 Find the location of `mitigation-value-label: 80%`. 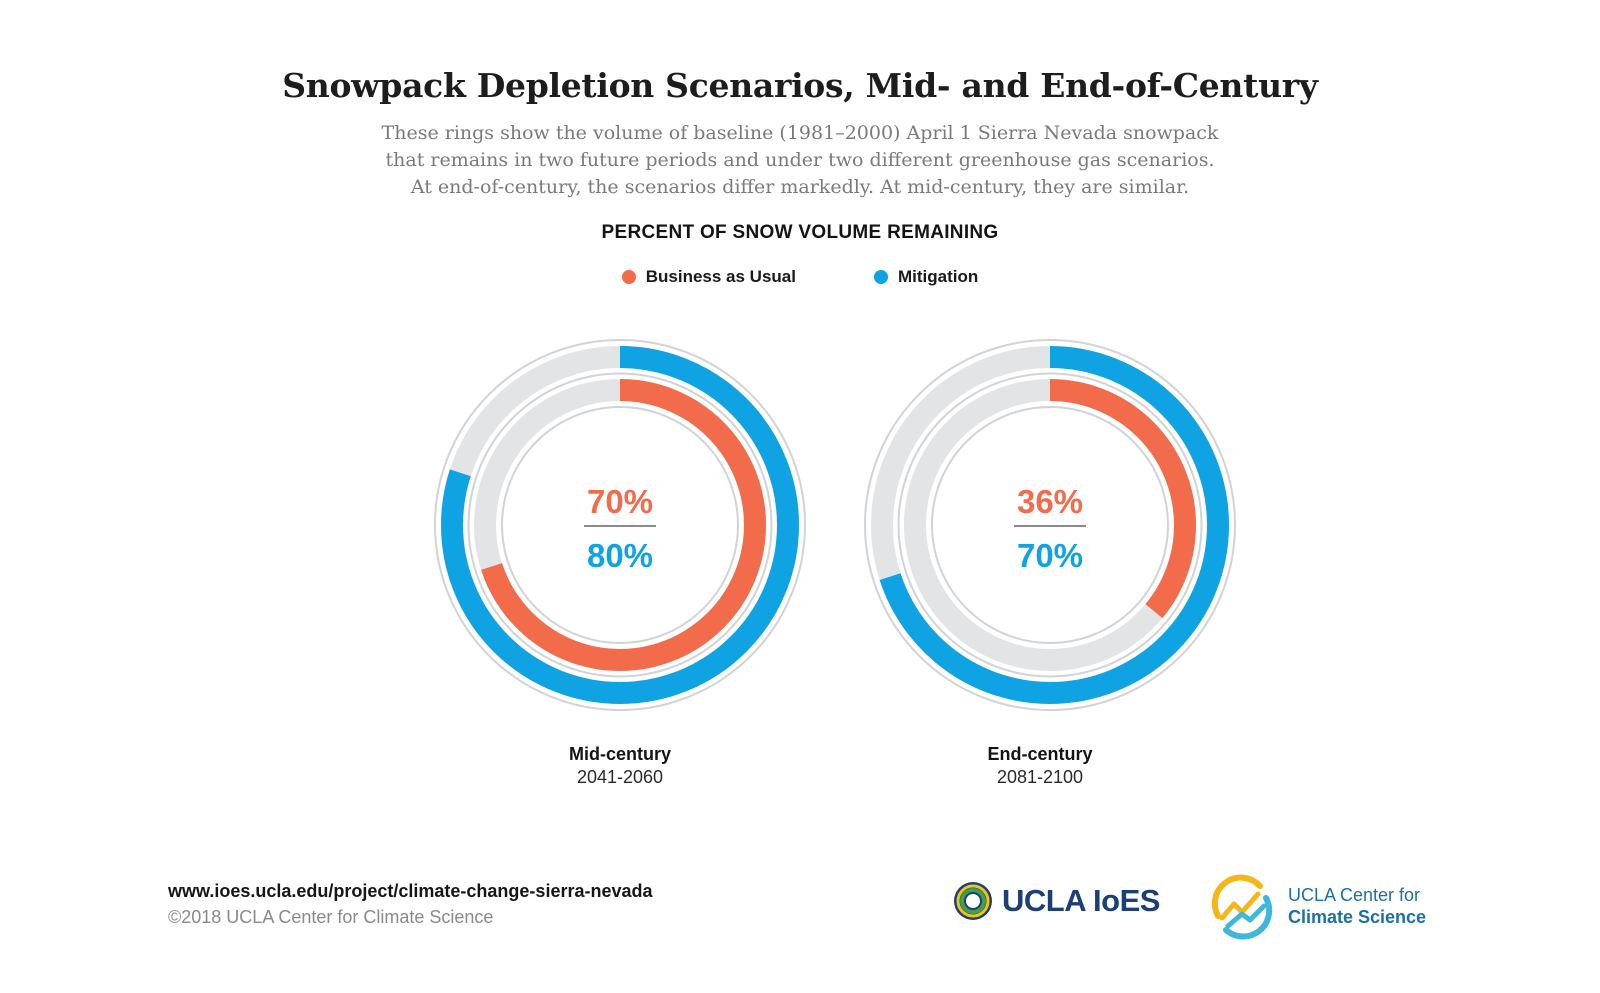

mitigation-value-label: 80% is located at coordinates (620, 555).